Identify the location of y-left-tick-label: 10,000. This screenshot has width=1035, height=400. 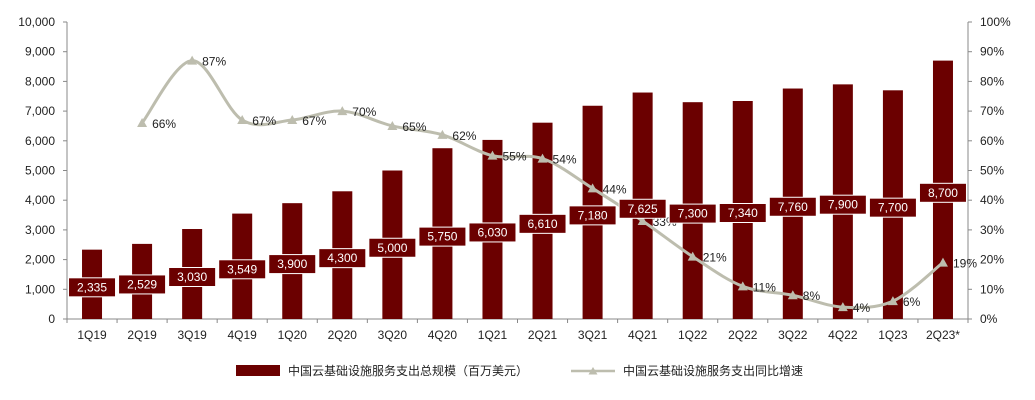
(36, 22).